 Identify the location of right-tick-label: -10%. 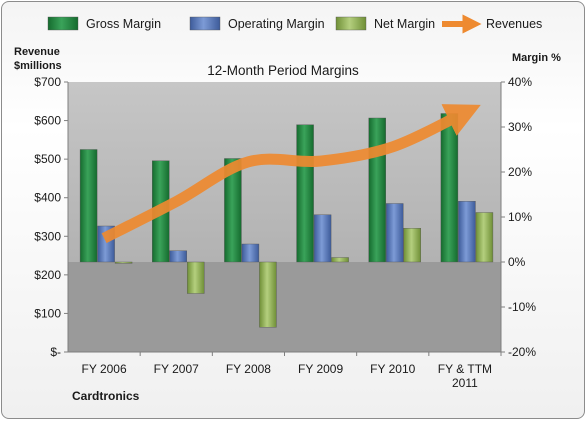
(522, 307).